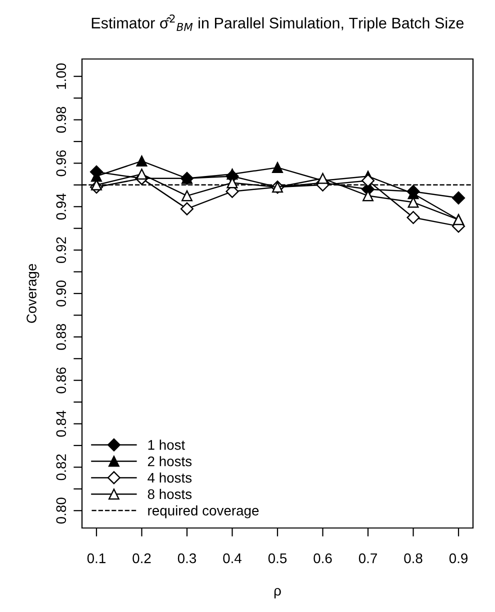 The height and width of the screenshot is (612, 495). Describe the element at coordinates (61, 163) in the screenshot. I see `y-tick-label: 0.96` at that location.